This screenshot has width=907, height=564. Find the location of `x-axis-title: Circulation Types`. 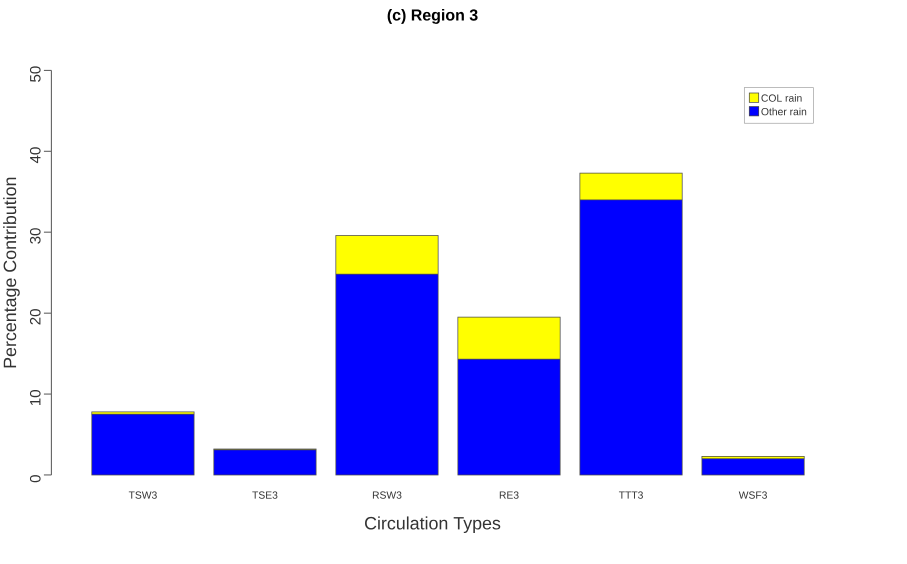

x-axis-title: Circulation Types is located at coordinates (432, 524).